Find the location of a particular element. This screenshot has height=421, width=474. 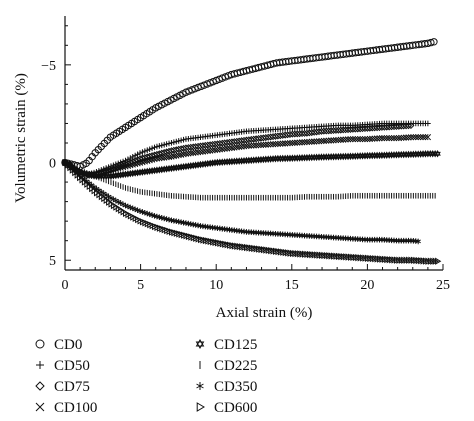

legend-marker-cd125 is located at coordinates (200, 344).